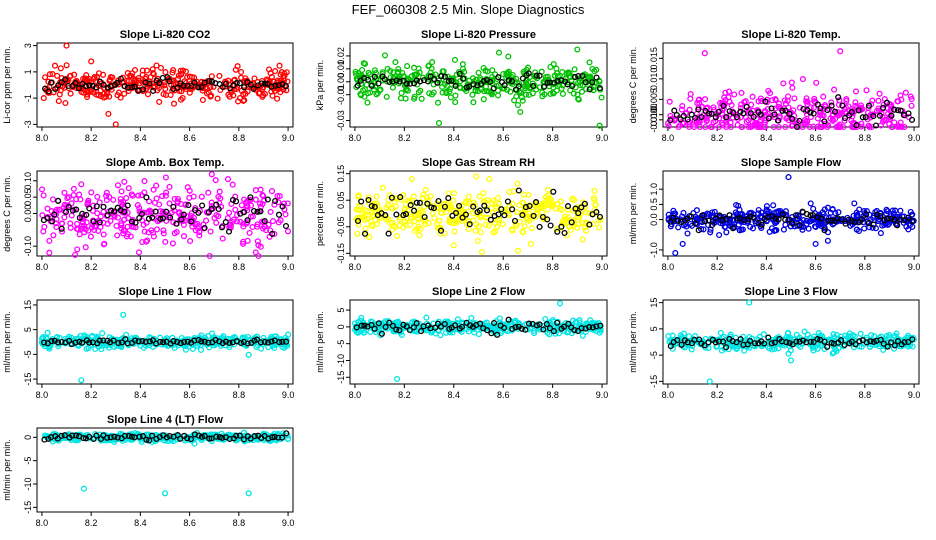  Describe the element at coordinates (28, 483) in the screenshot. I see `y-tick-label: -10` at that location.